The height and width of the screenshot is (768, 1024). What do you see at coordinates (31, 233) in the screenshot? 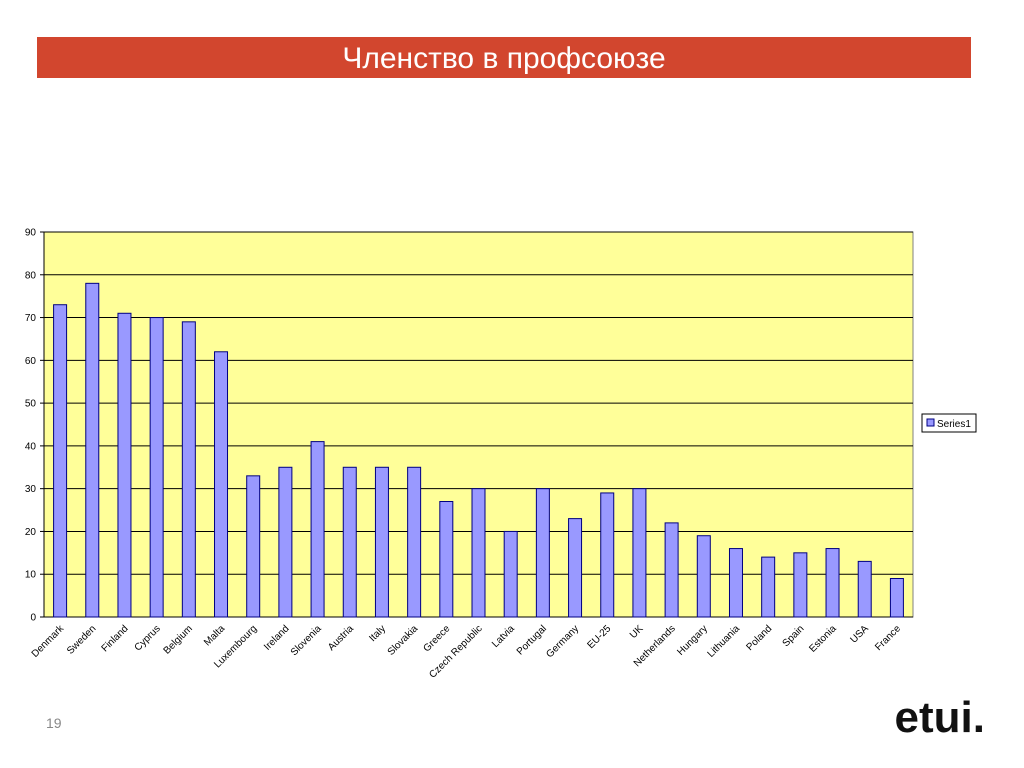
I see `y-tick-label: 90` at bounding box center [31, 233].